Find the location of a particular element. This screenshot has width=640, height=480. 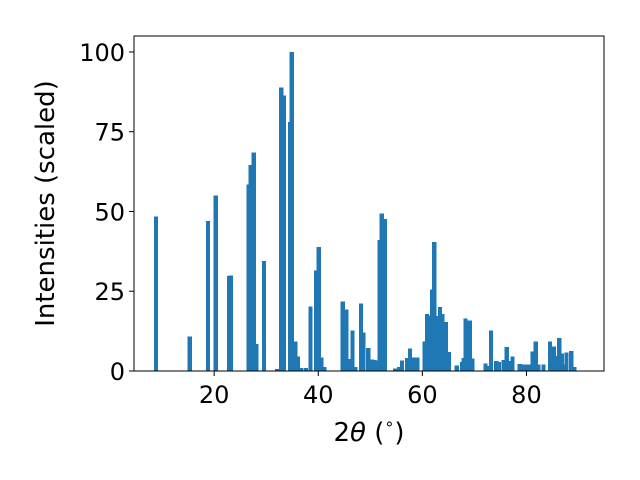

x-tick-label: 60 is located at coordinates (422, 395).